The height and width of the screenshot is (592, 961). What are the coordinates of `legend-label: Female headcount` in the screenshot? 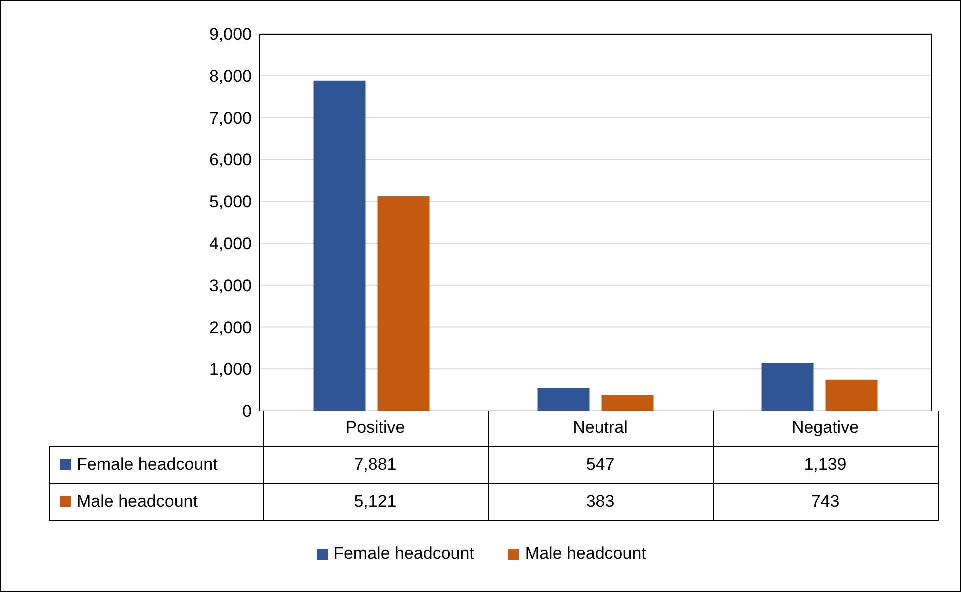 It's located at (156, 464).